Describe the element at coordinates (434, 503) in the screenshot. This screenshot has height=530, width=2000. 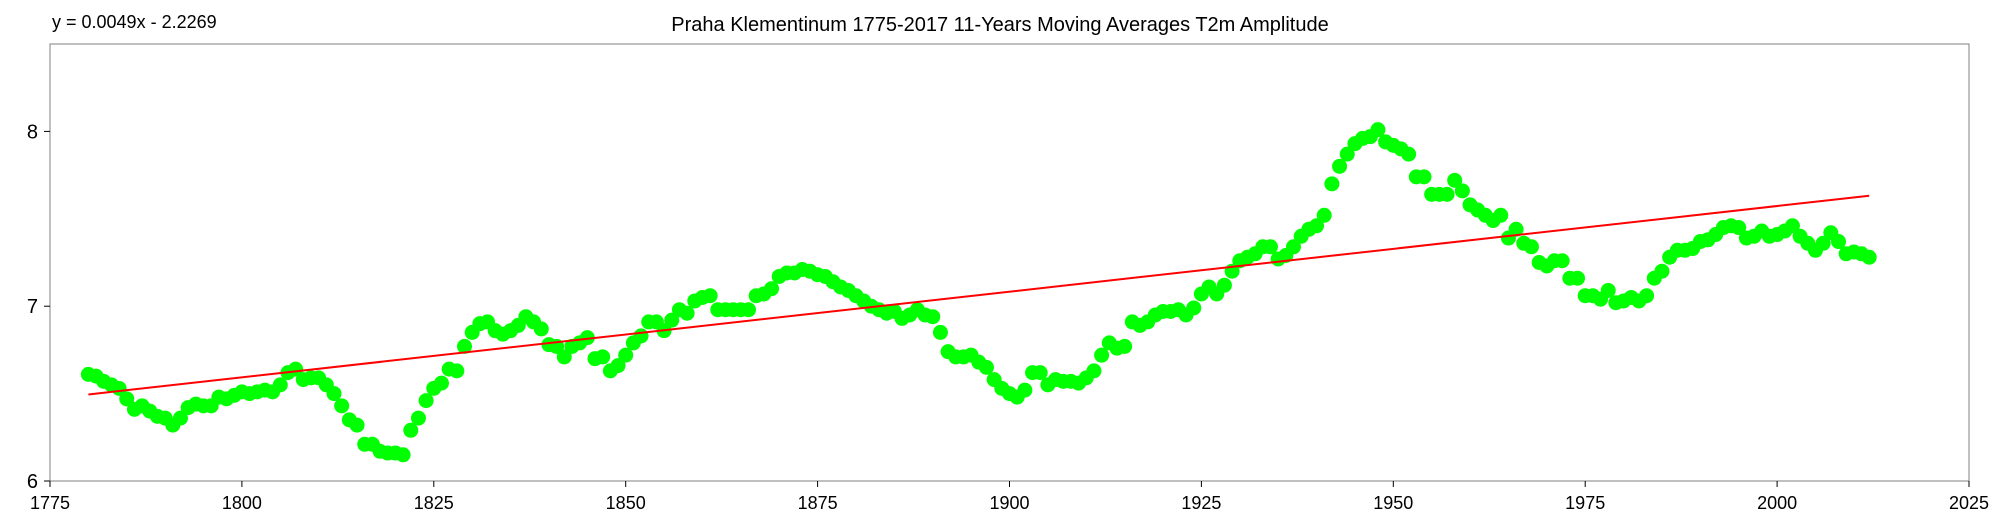
I see `x-tick-label: 1825` at that location.